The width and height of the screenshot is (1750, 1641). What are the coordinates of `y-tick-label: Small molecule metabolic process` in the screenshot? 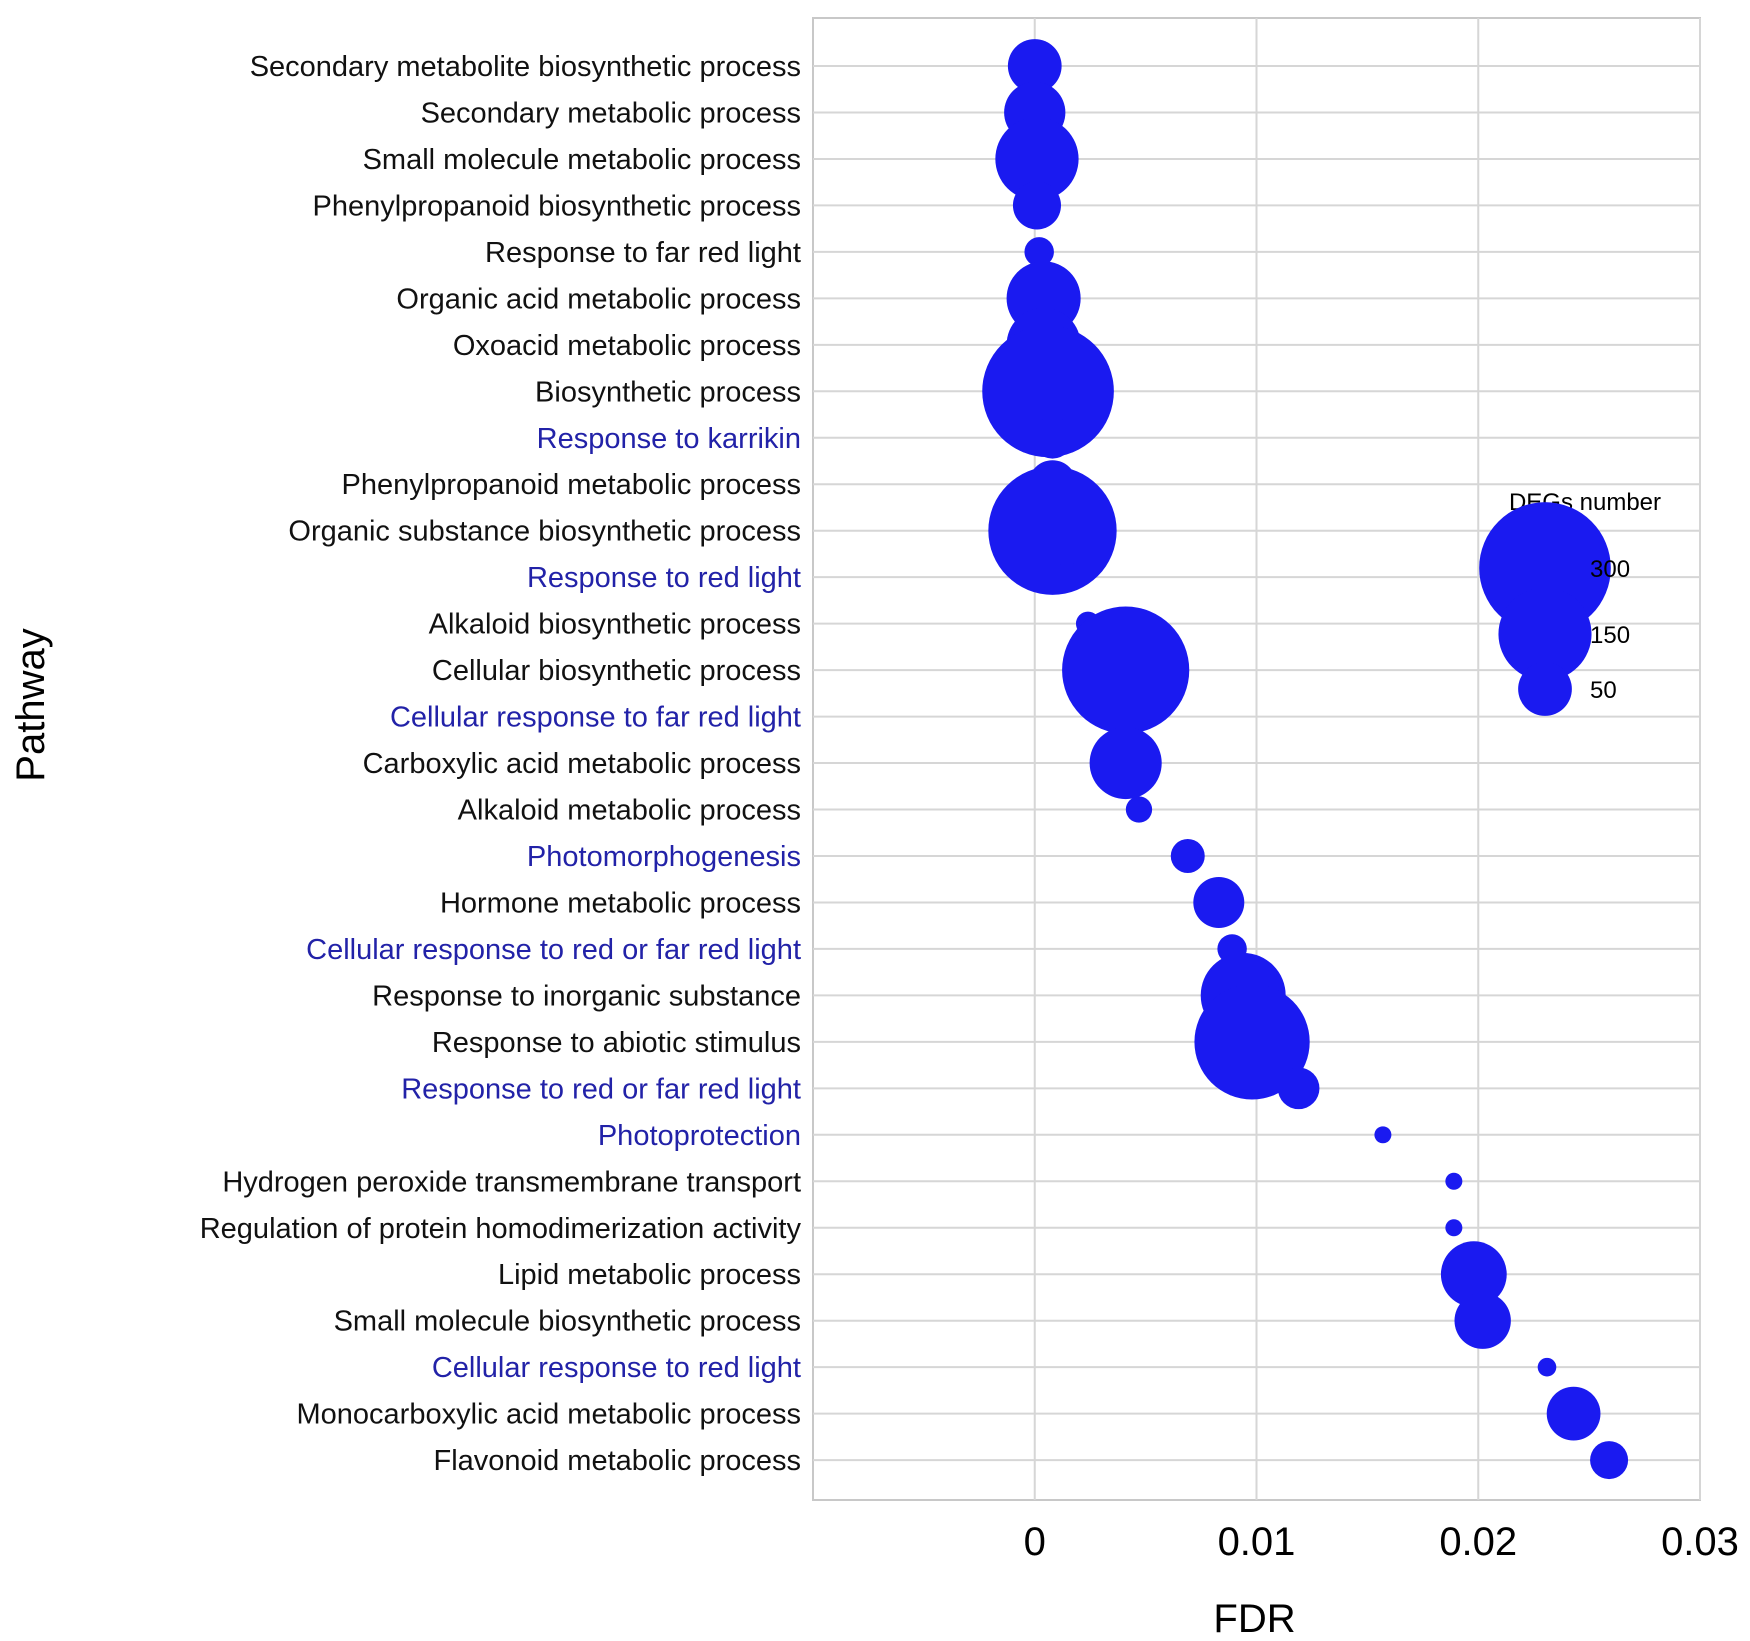 It's located at (582, 160).